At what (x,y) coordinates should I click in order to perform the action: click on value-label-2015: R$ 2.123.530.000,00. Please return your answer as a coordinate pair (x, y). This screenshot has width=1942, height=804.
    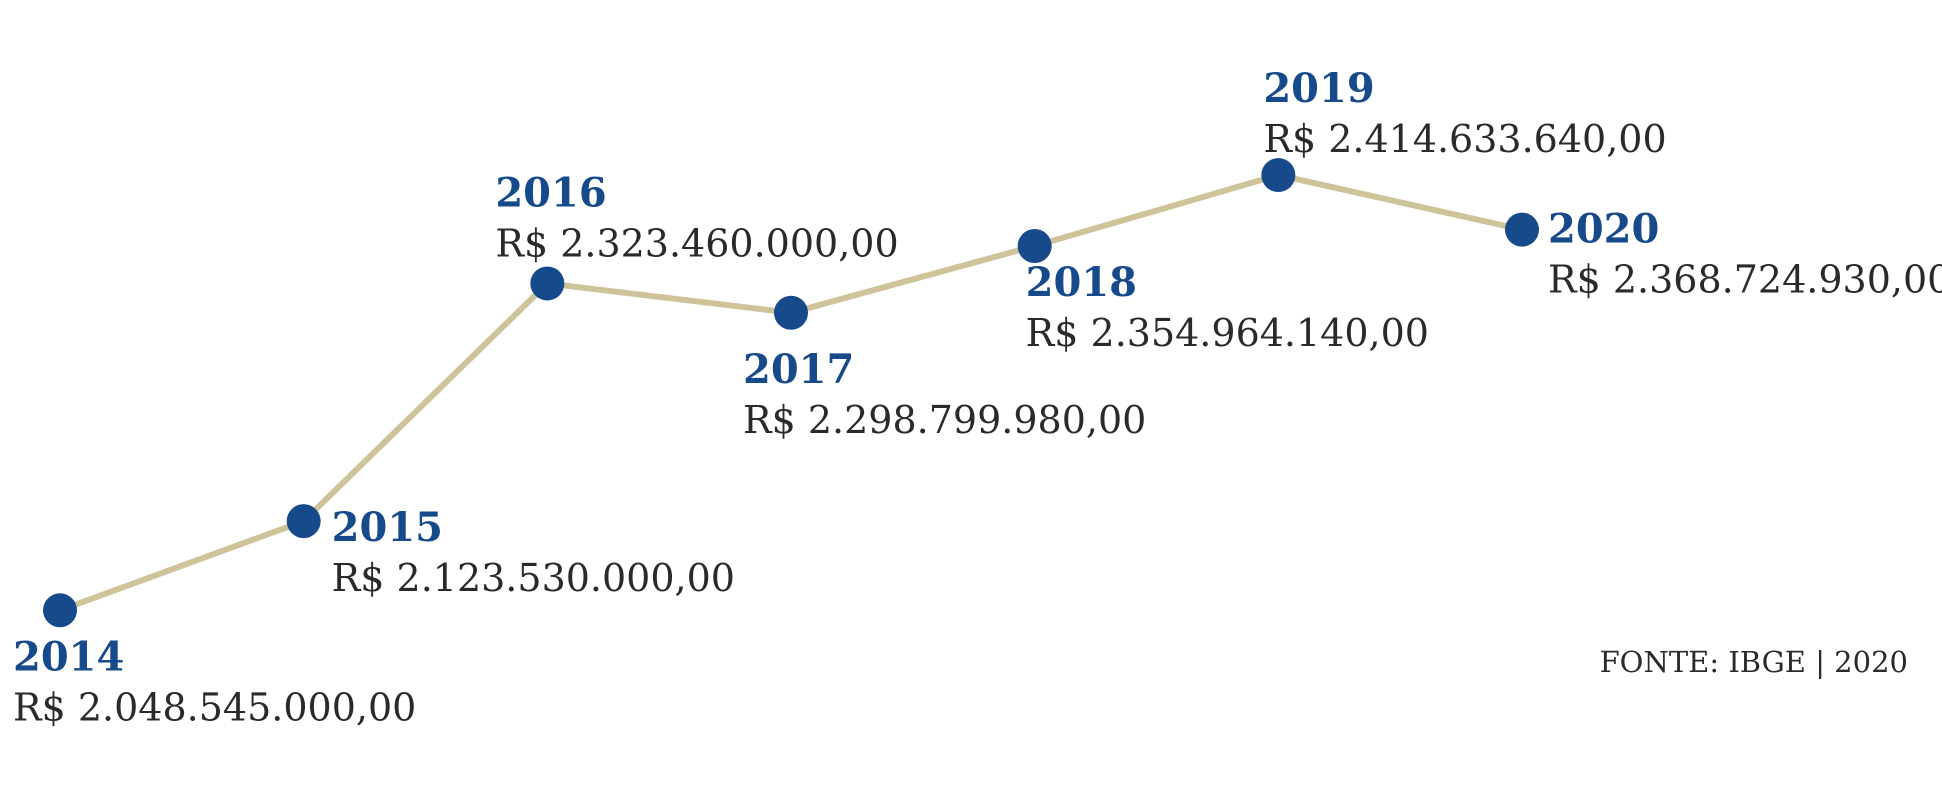
    Looking at the image, I should click on (533, 578).